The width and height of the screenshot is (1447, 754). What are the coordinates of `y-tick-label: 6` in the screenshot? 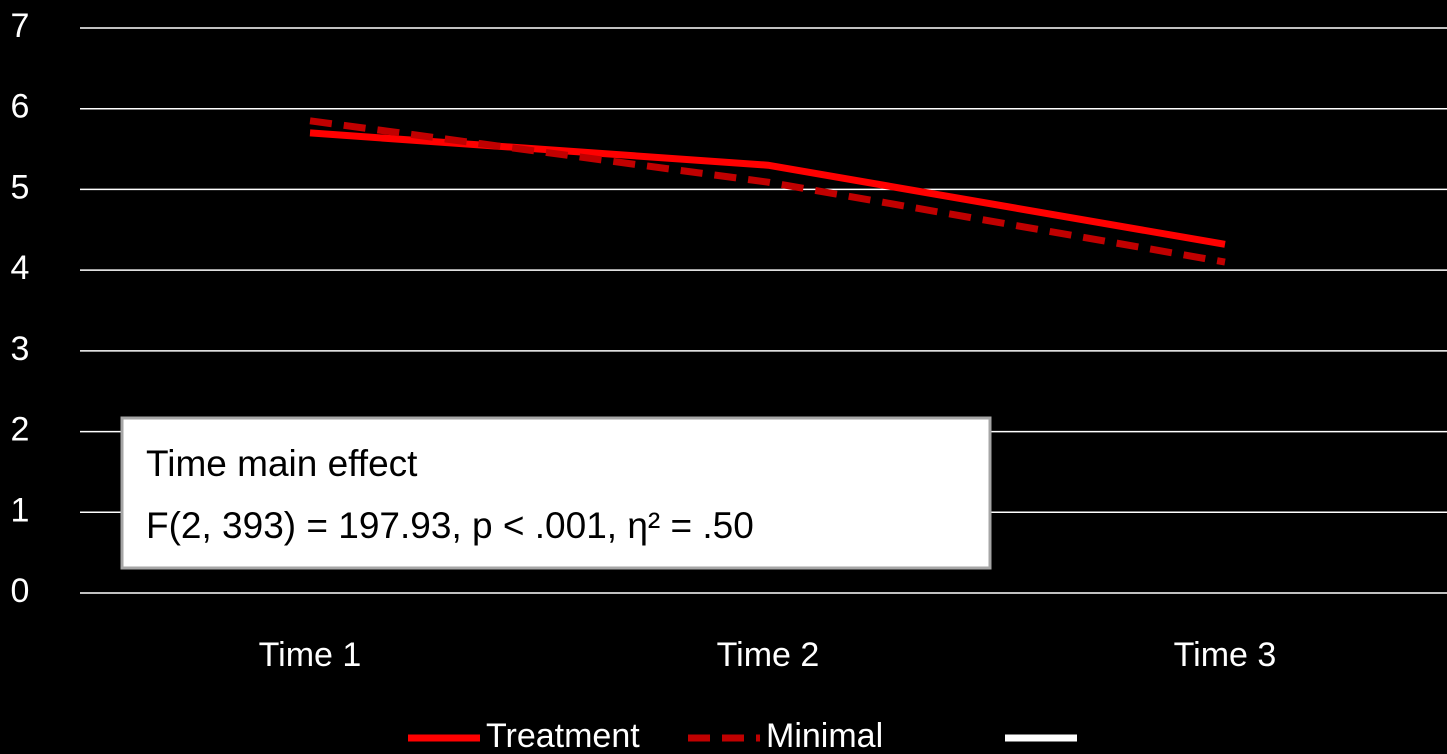 It's located at (20, 107).